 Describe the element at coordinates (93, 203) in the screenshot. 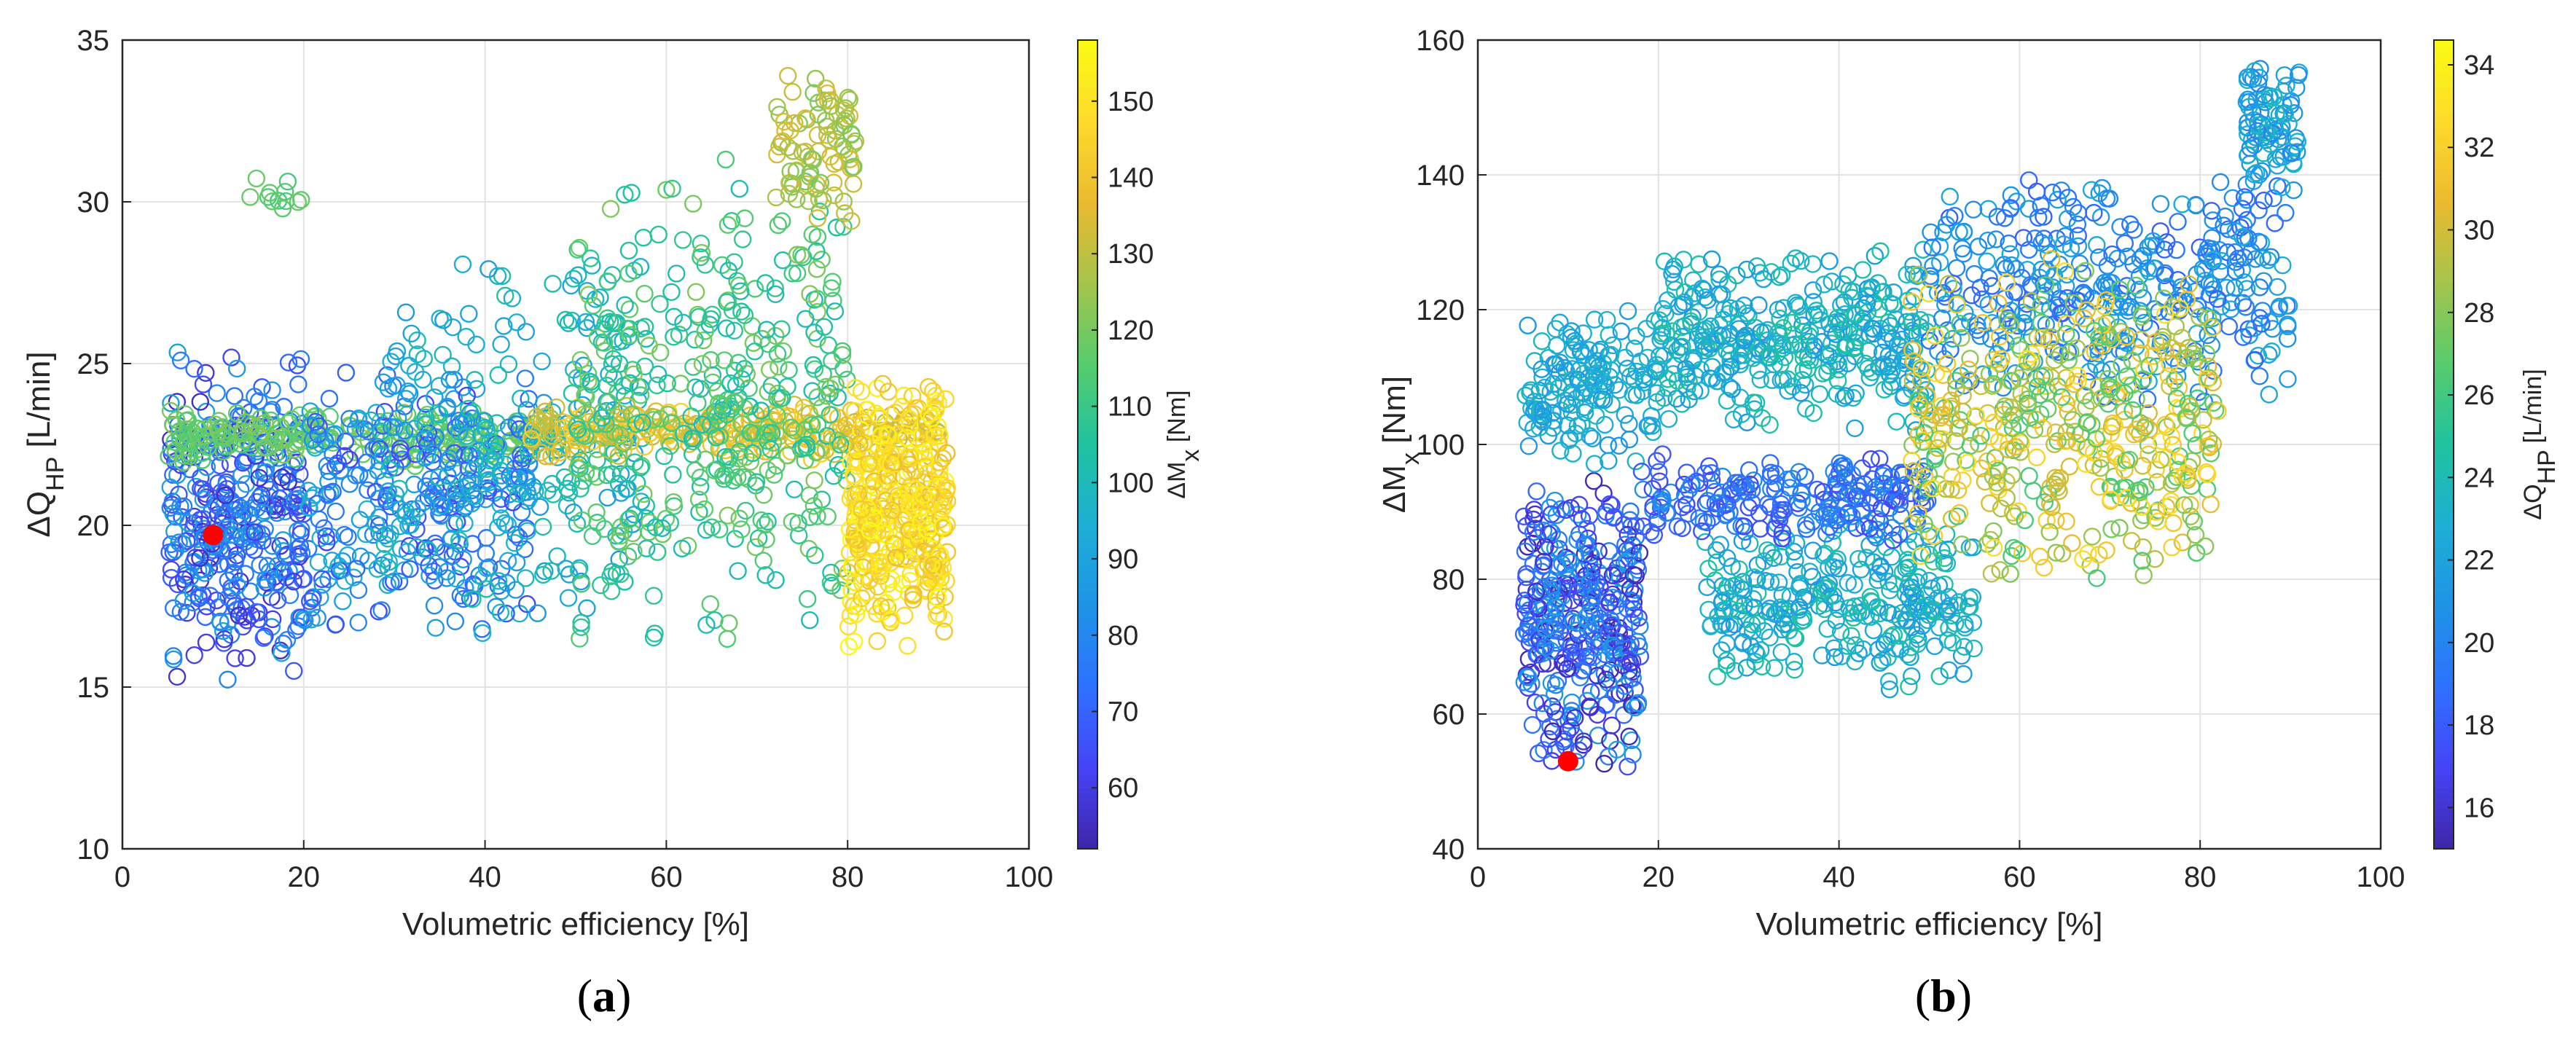

I see `y-tick-label: 30` at that location.